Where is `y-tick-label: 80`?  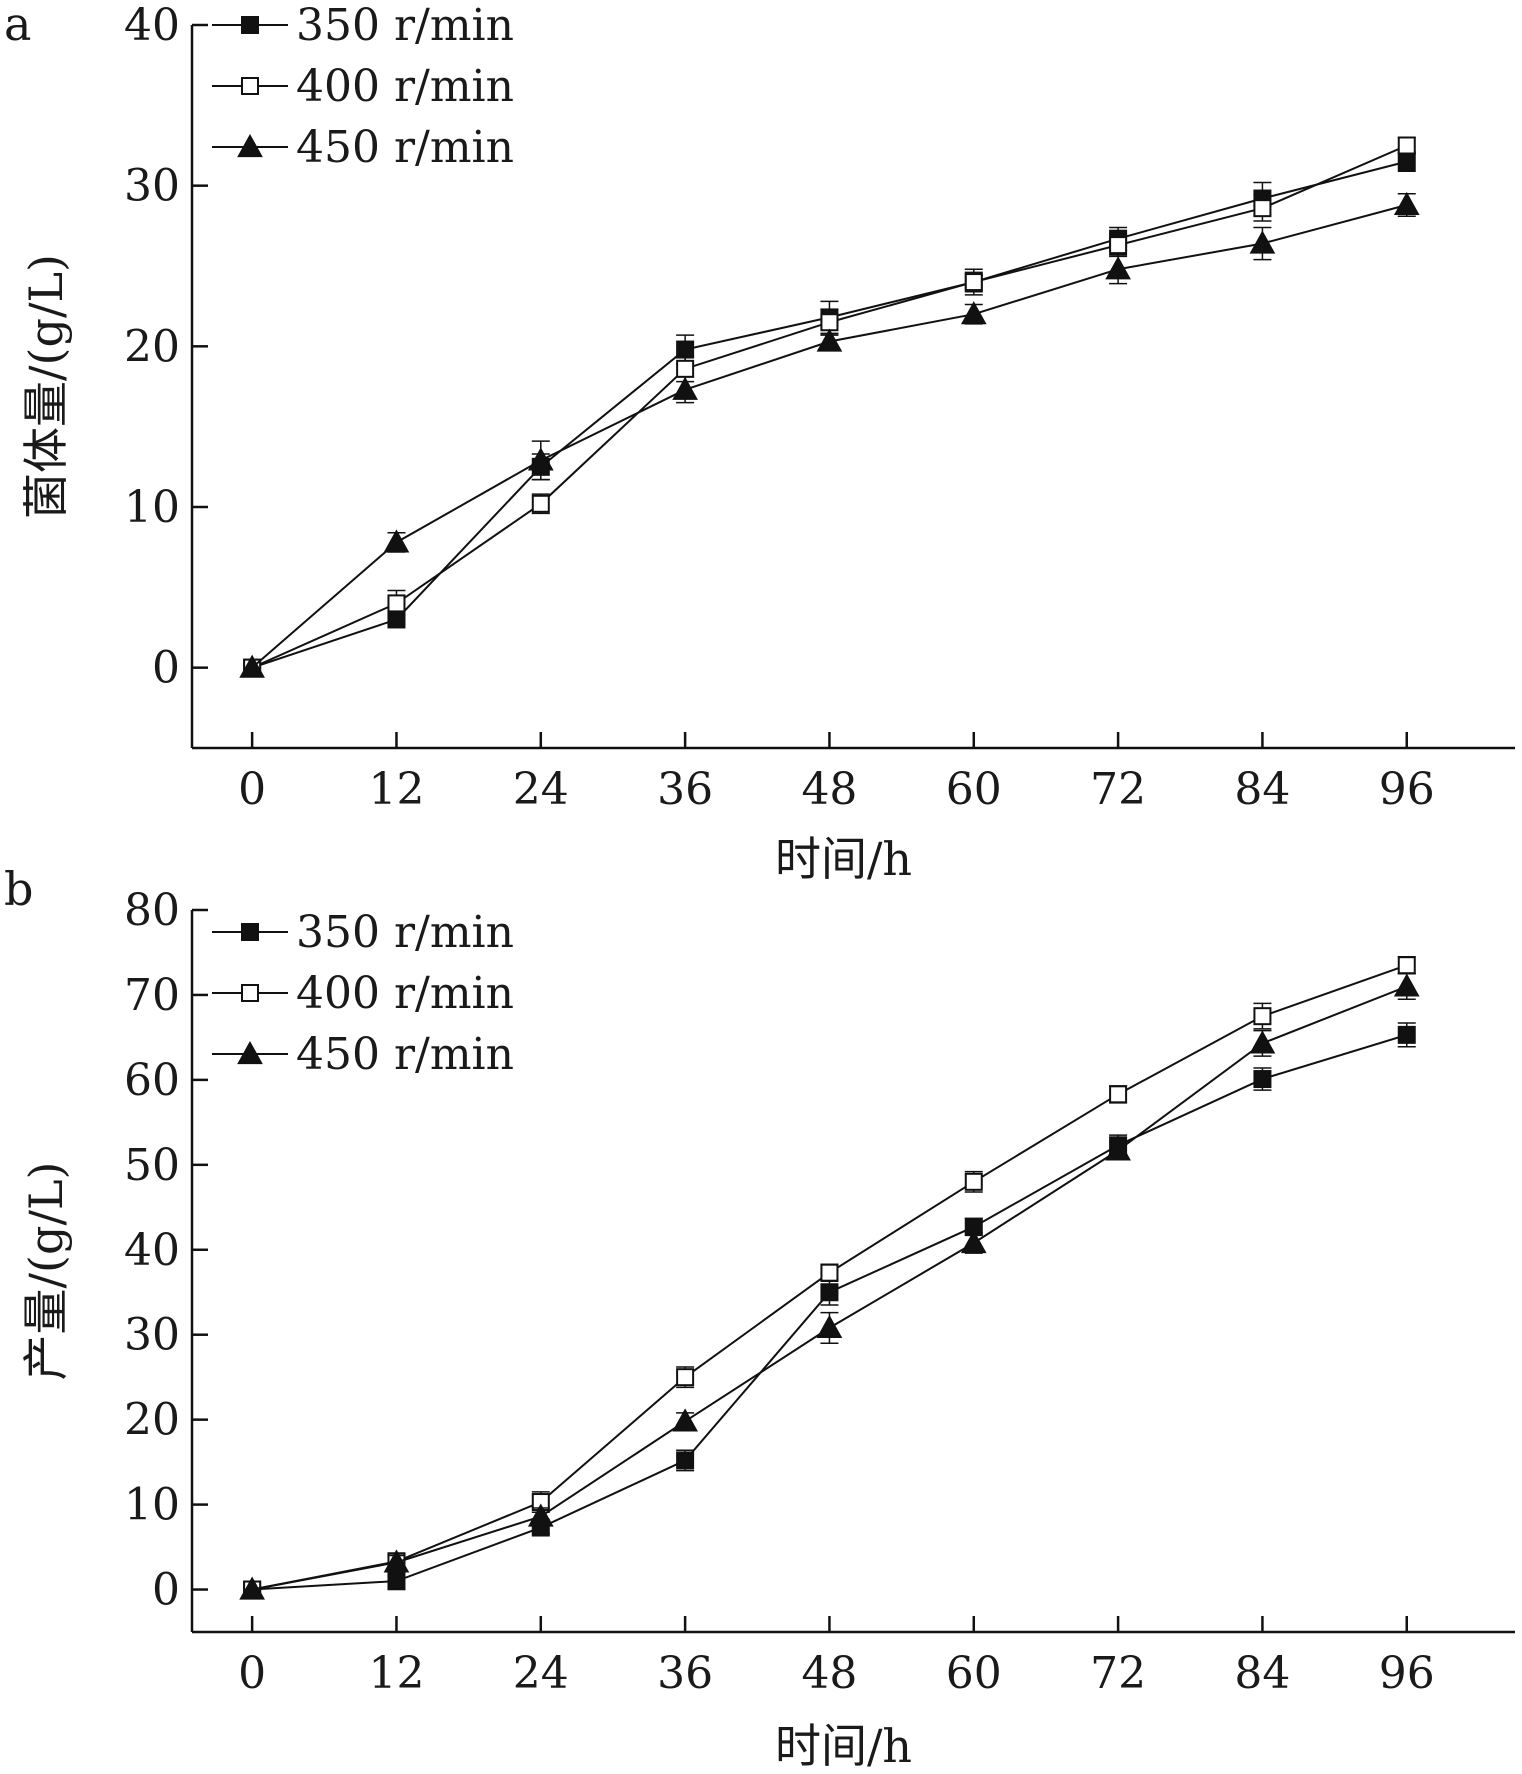 y-tick-label: 80 is located at coordinates (152, 910).